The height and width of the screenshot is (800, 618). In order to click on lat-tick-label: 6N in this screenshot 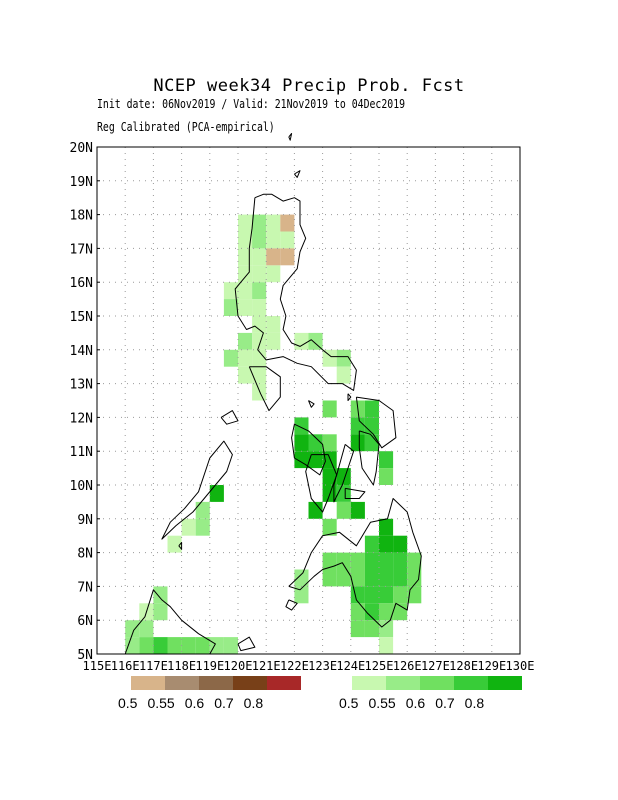, I will do `click(85, 621)`.